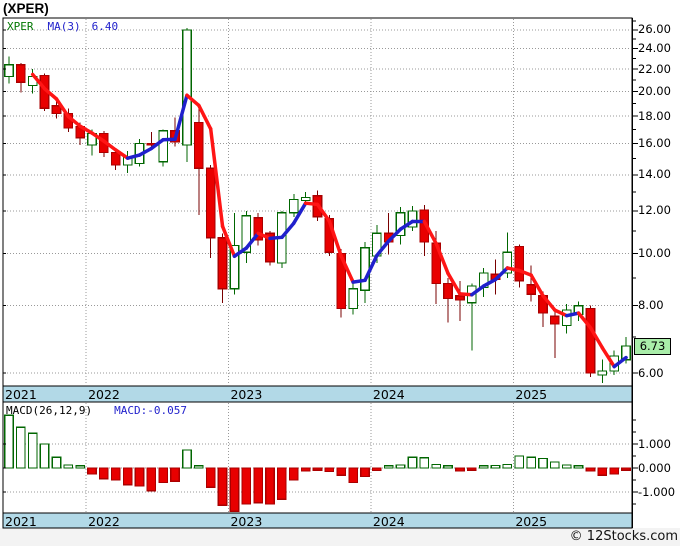  I want to click on macd-axis-label: 1.000, so click(654, 443).